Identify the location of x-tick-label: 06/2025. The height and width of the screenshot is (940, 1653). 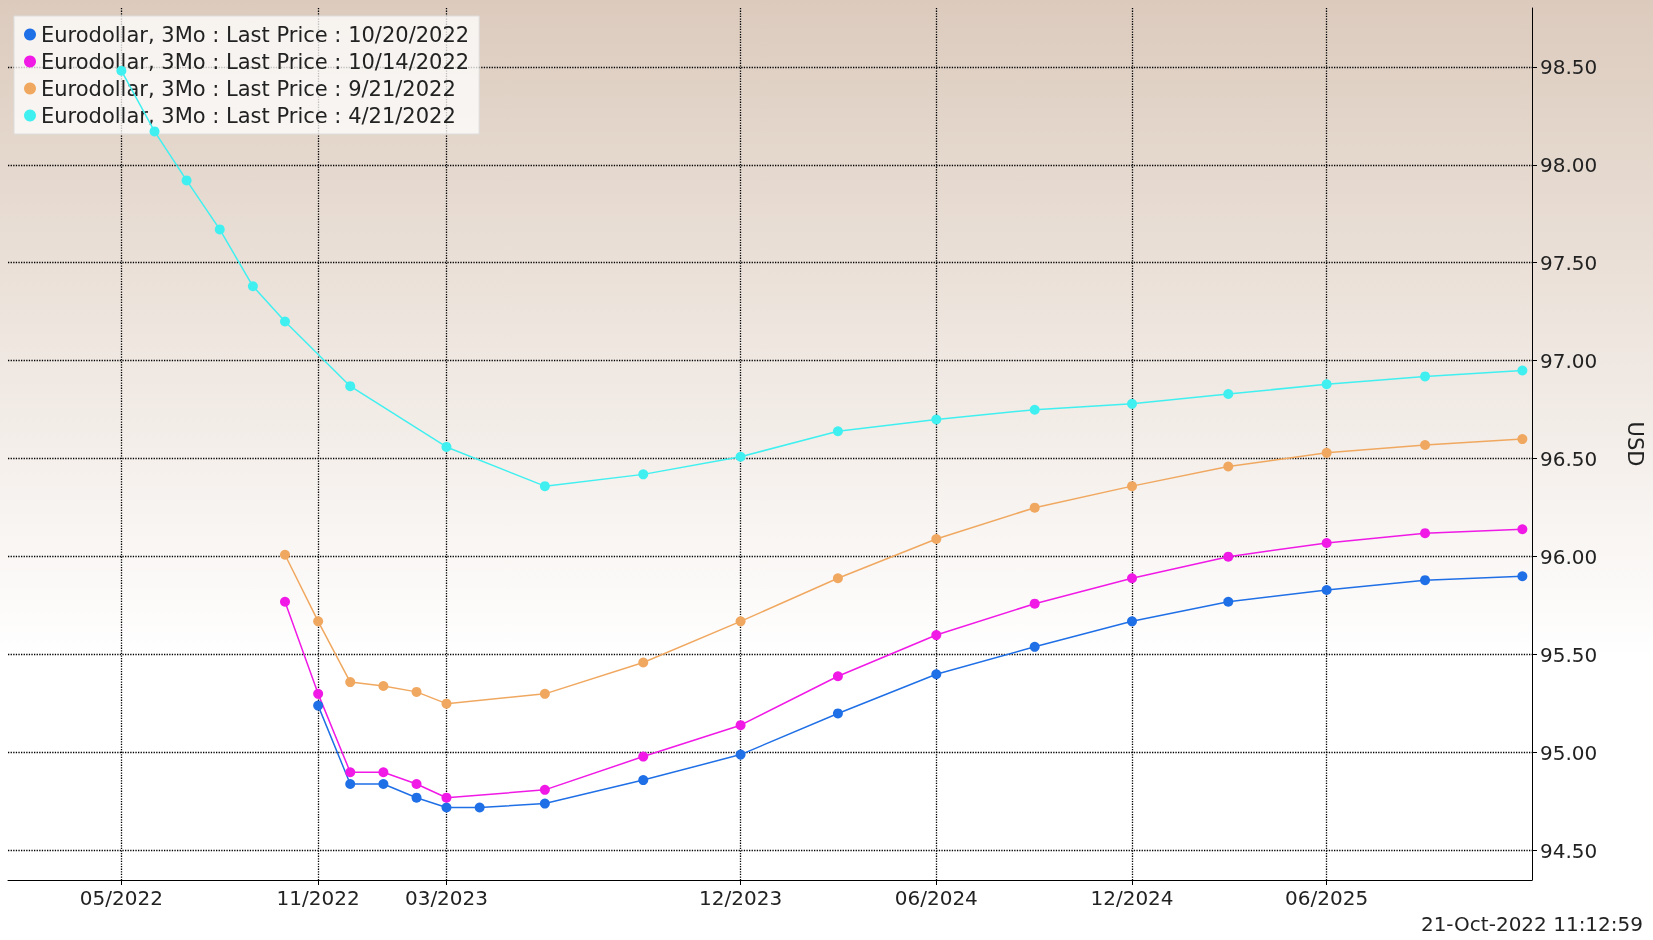
(1327, 898).